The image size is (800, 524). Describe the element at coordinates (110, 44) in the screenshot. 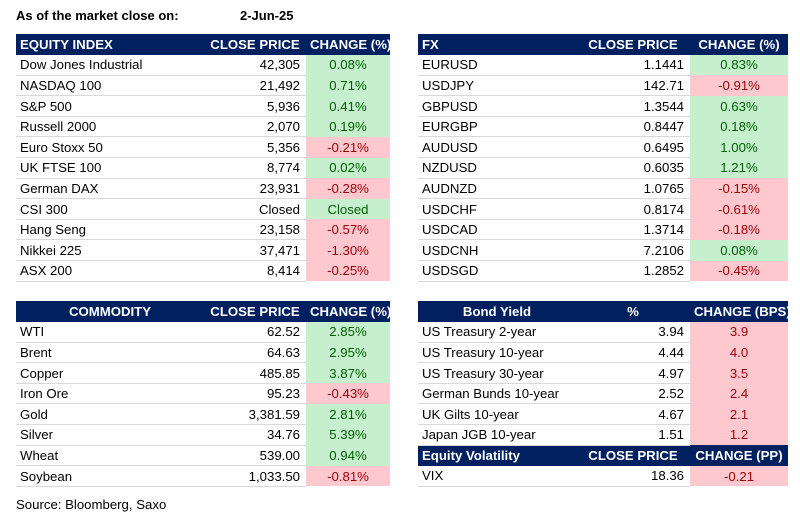

I see `equity-col-name-header: EQUITY INDEX` at that location.